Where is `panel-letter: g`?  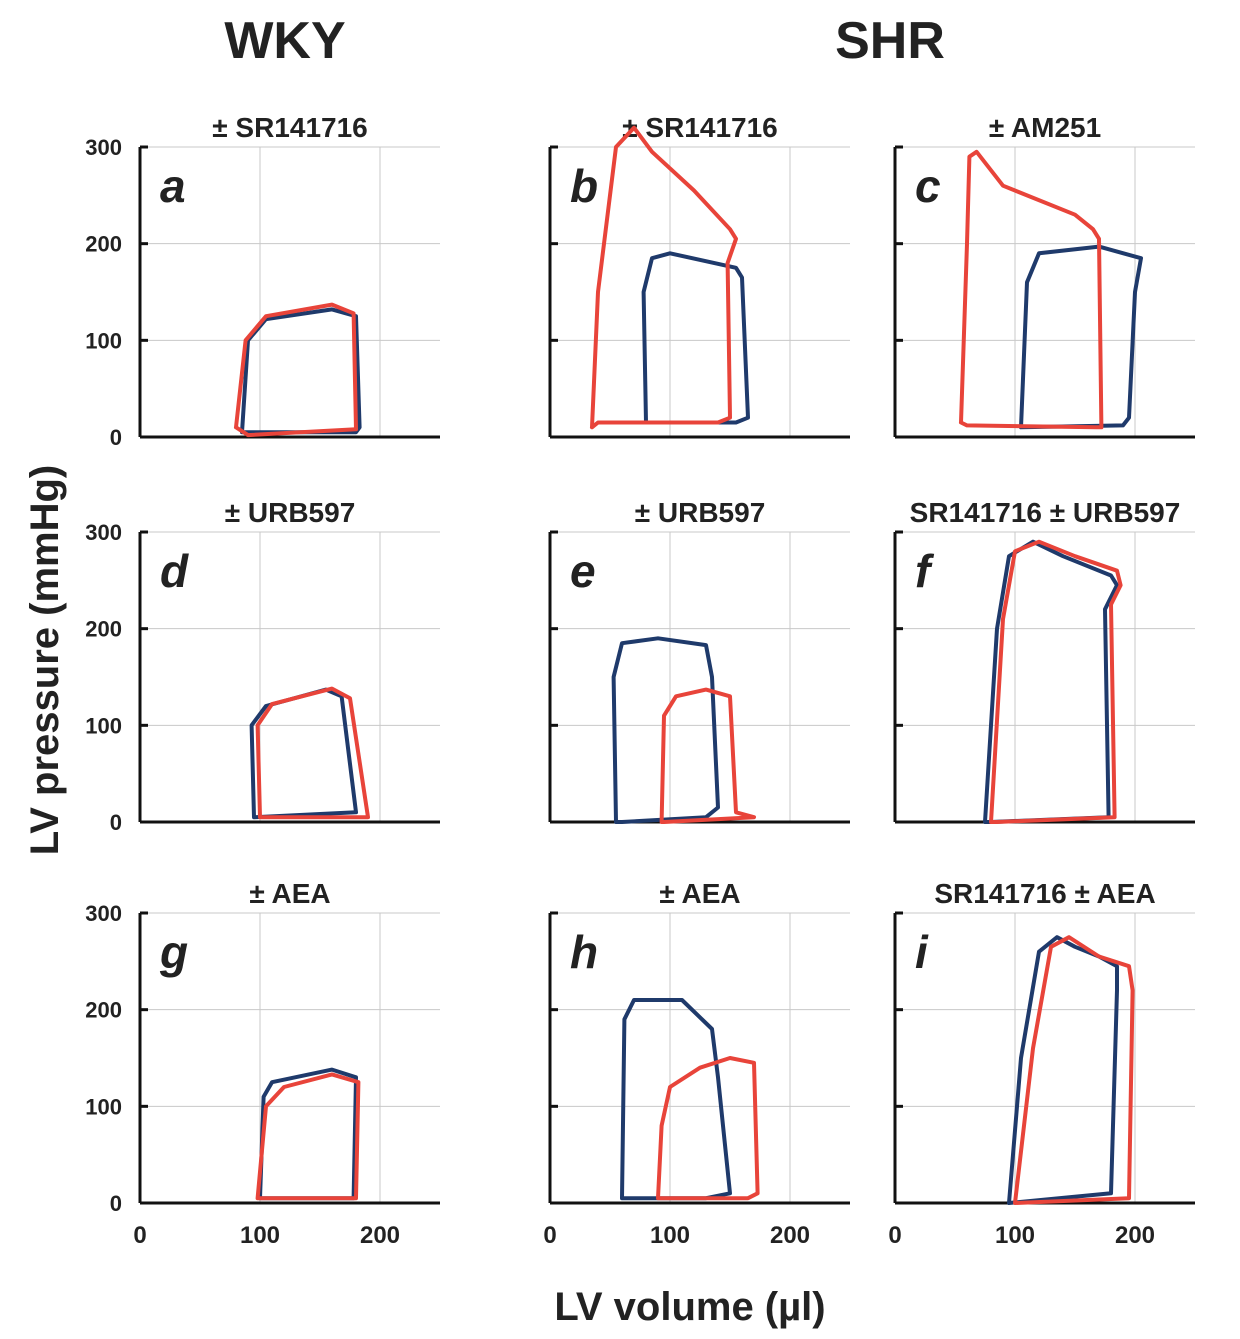 panel-letter: g is located at coordinates (173, 952).